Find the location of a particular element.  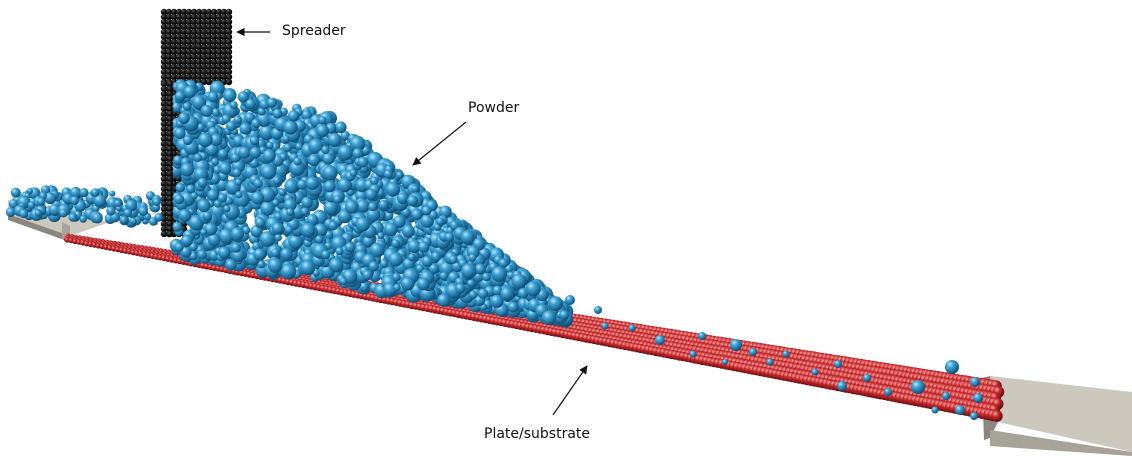

powder-arrow is located at coordinates (439, 143).